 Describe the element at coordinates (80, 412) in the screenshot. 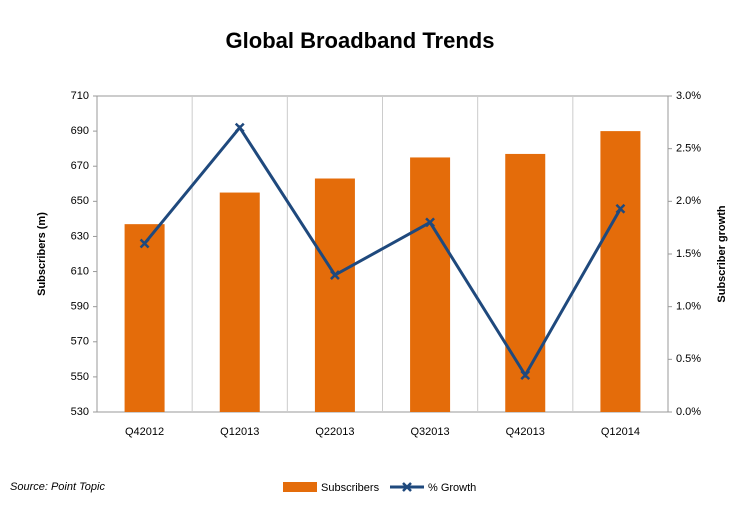

I see `y-tick-label: 530` at that location.